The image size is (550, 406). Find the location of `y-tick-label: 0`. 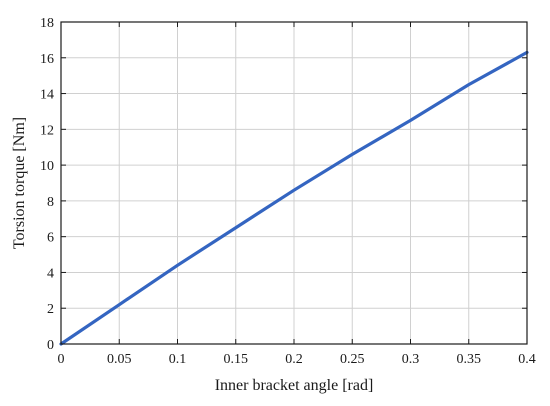

y-tick-label: 0 is located at coordinates (50, 345).